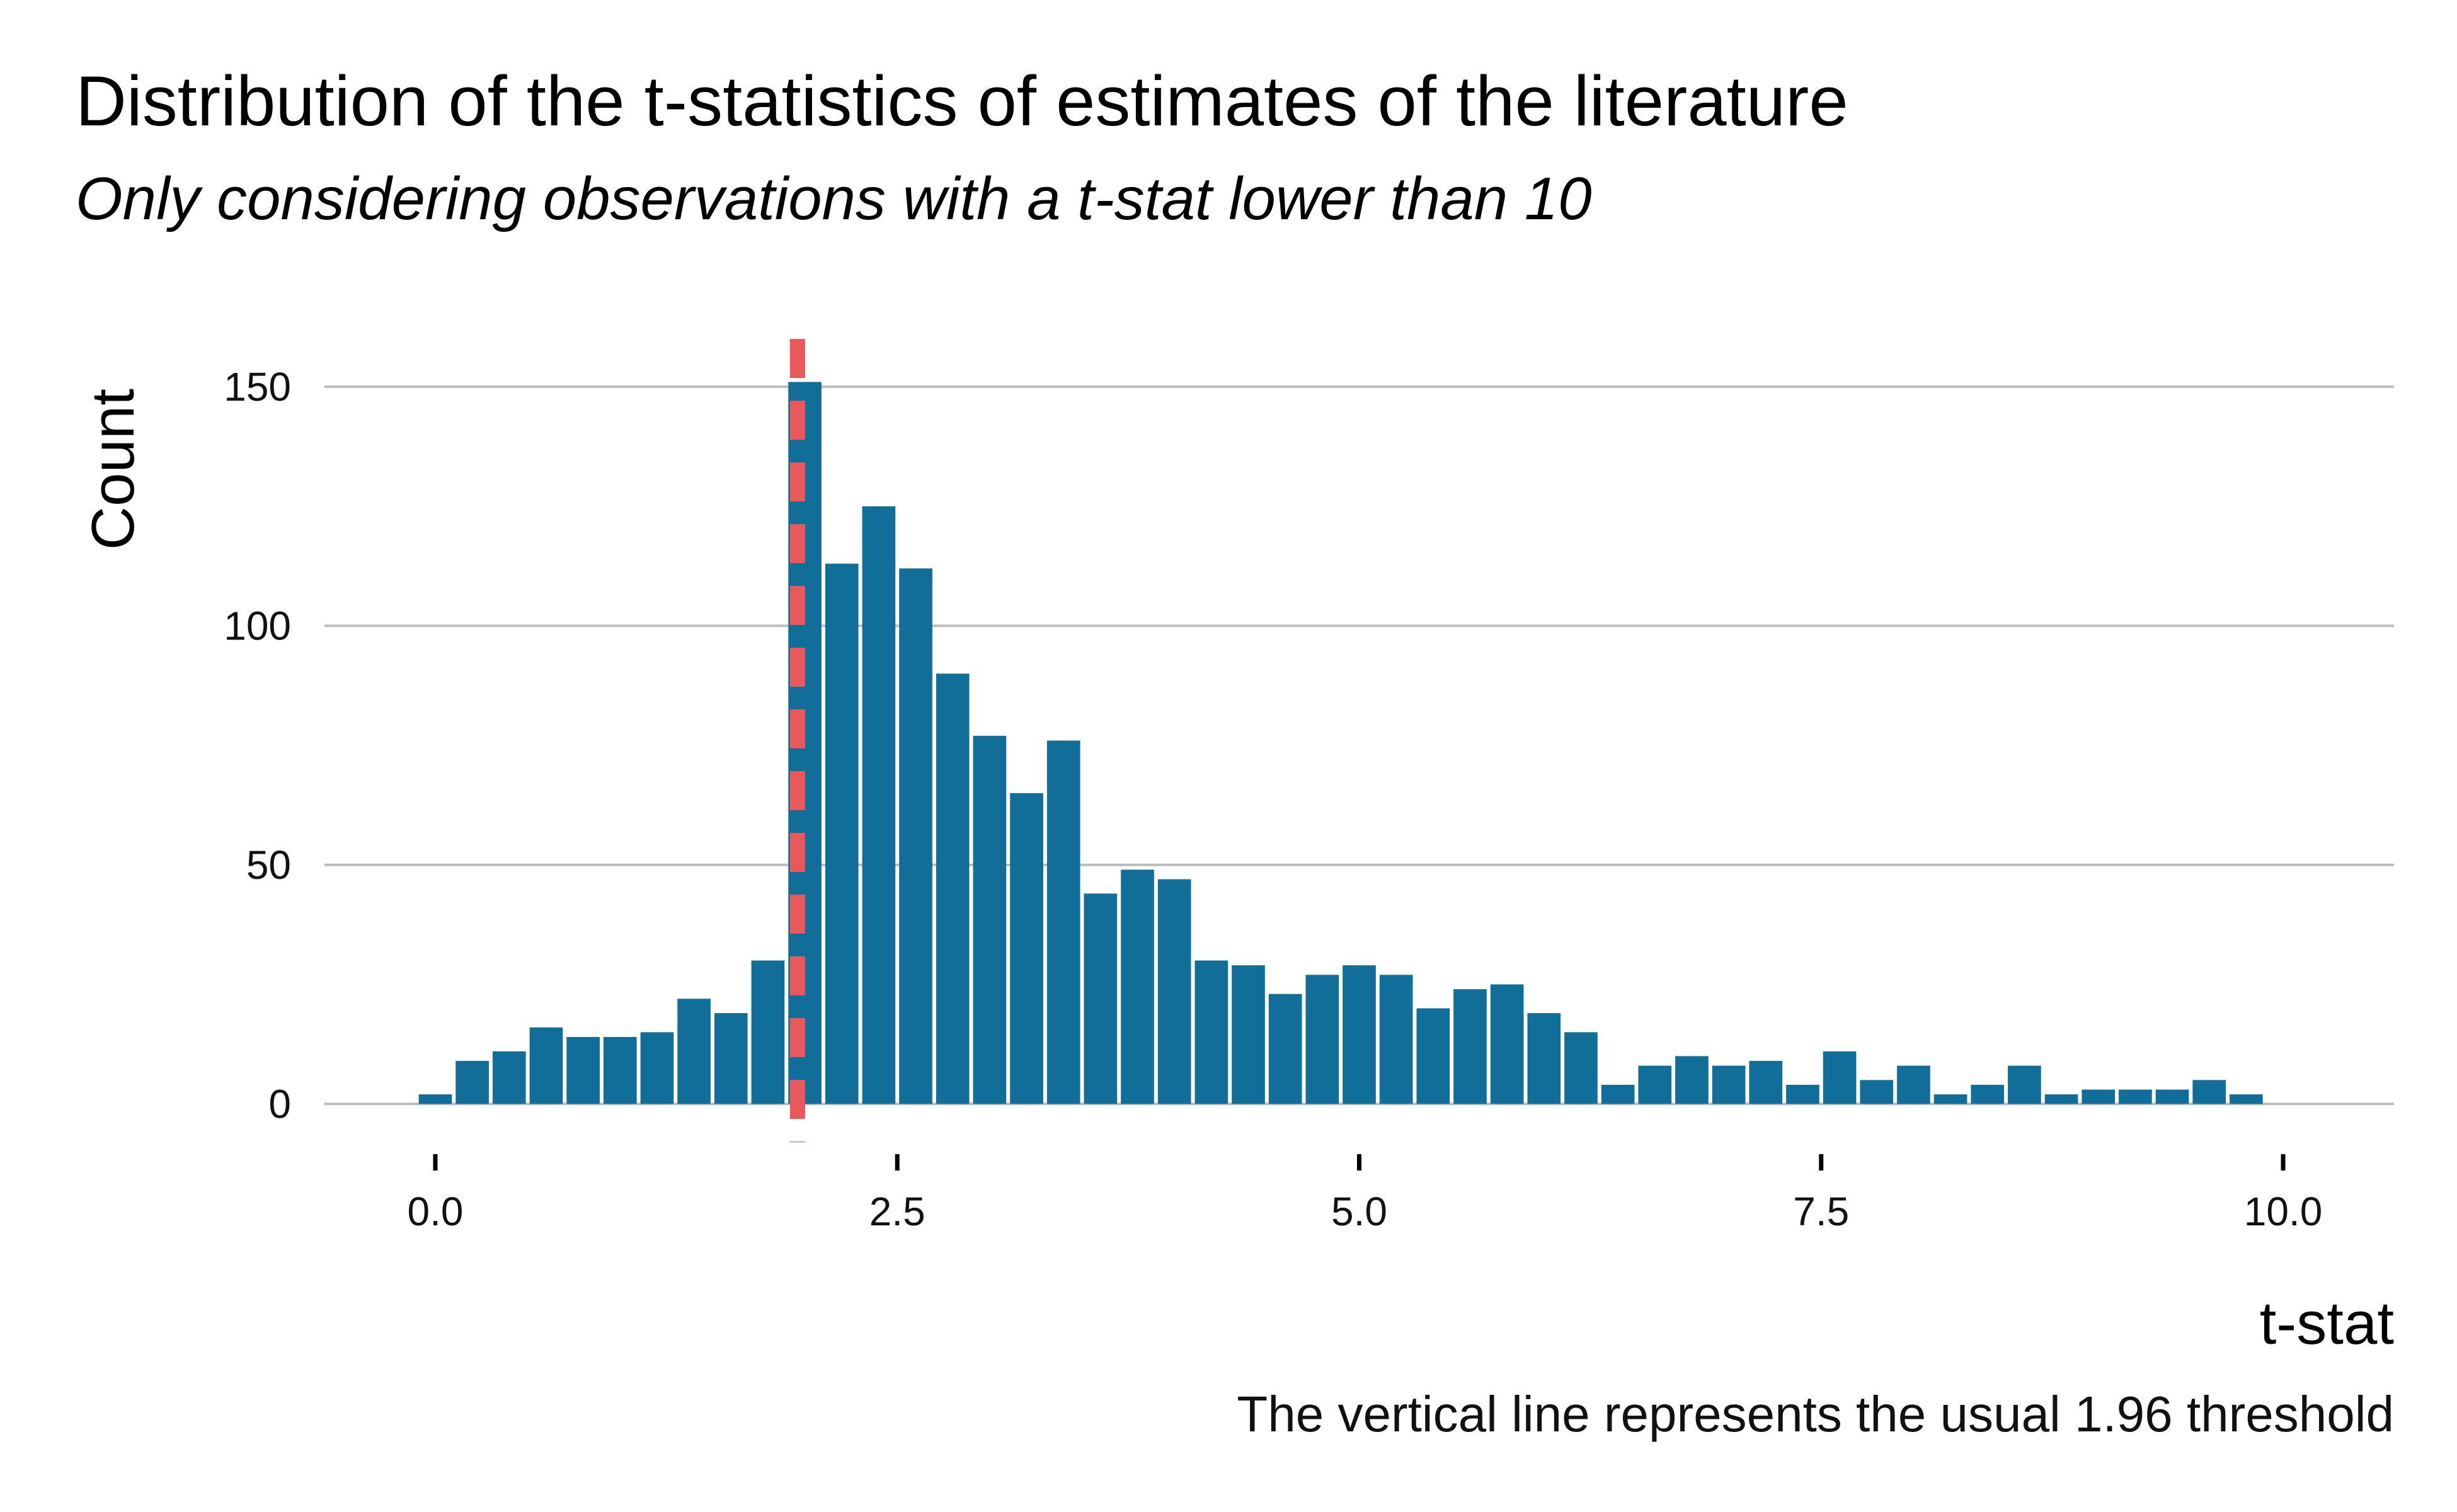 This screenshot has height=1512, width=2457. Describe the element at coordinates (897, 1211) in the screenshot. I see `x-tick-label: 2.5` at that location.